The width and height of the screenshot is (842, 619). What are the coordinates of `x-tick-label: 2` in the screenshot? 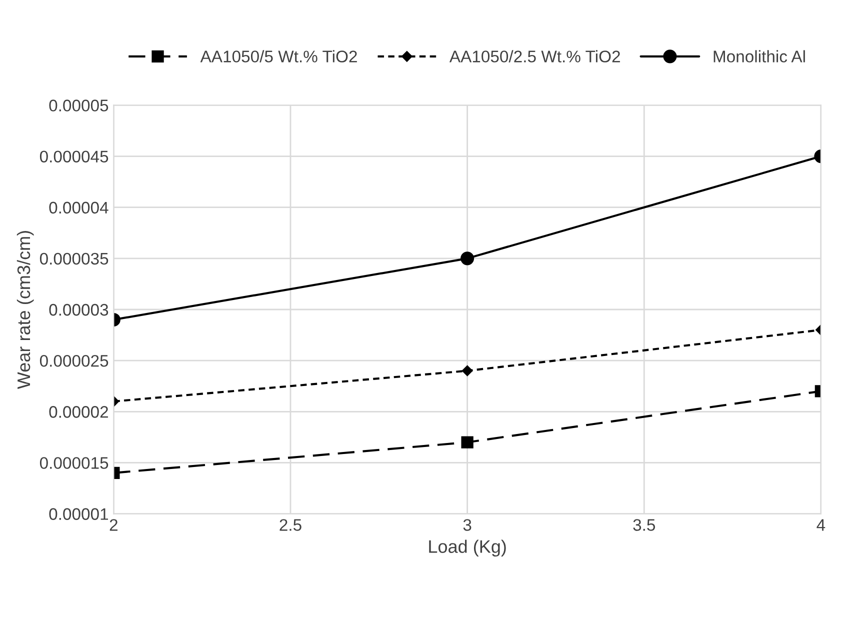 It's located at (114, 525).